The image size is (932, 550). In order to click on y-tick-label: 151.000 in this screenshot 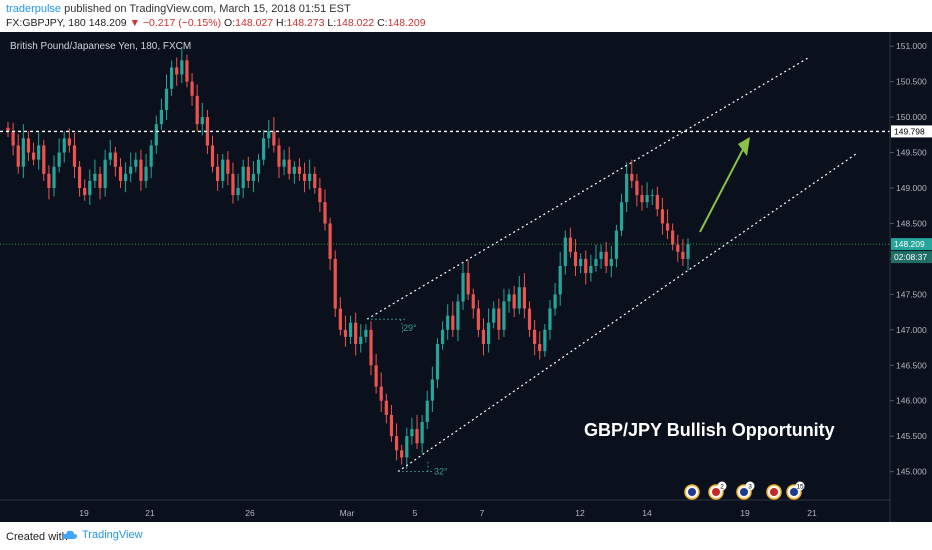, I will do `click(911, 46)`.